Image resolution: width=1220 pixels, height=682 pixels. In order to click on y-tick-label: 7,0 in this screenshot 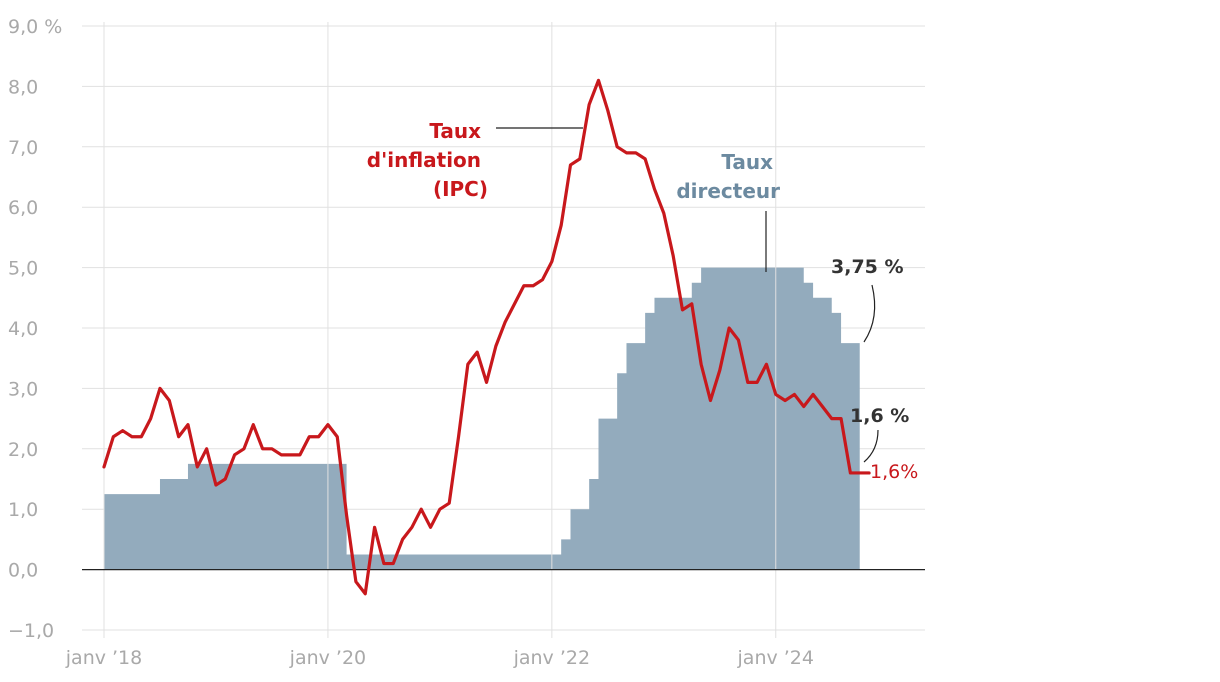, I will do `click(23, 148)`.